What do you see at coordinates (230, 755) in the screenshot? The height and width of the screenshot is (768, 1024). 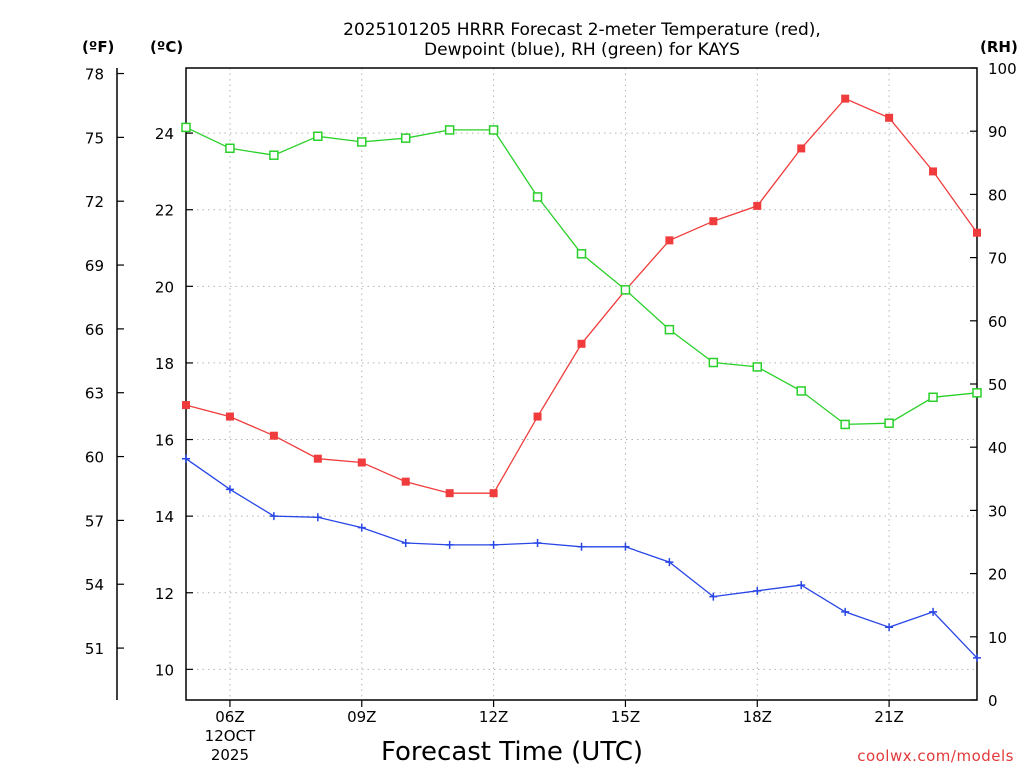 I see `x-tick-year: 2025` at bounding box center [230, 755].